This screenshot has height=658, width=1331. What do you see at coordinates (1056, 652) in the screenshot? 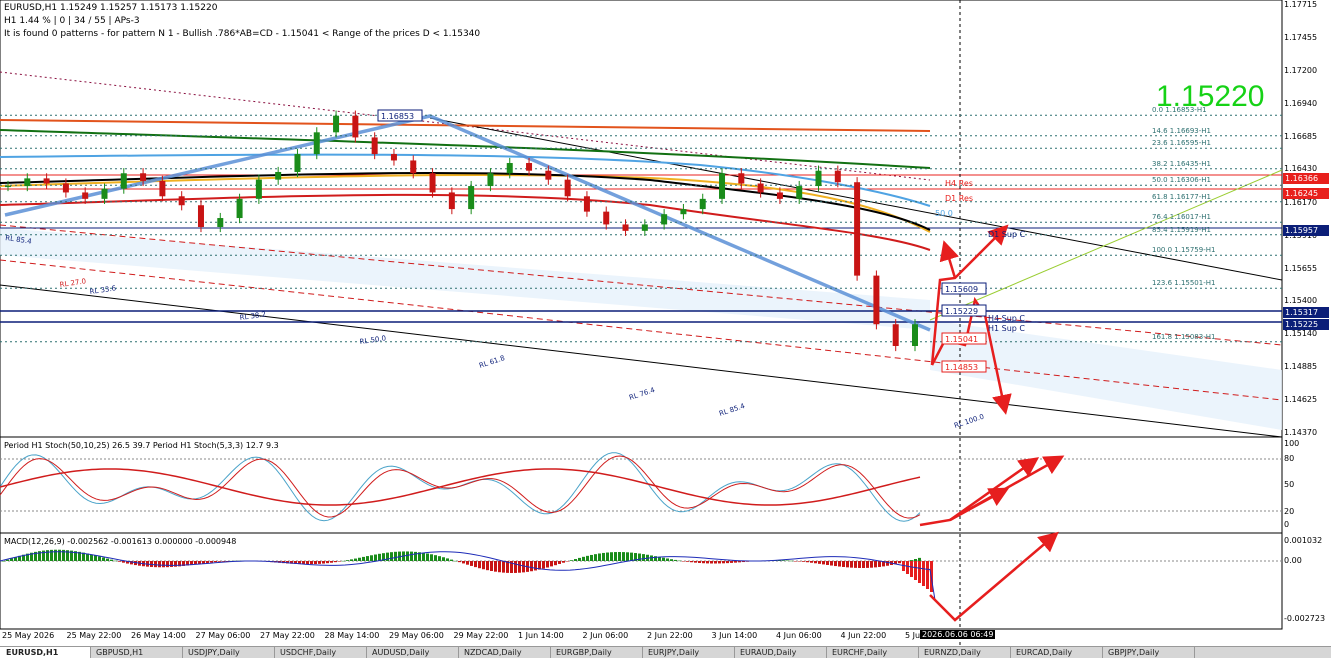
I see `symbol-tab: EURCAD,Daily` at bounding box center [1056, 652].